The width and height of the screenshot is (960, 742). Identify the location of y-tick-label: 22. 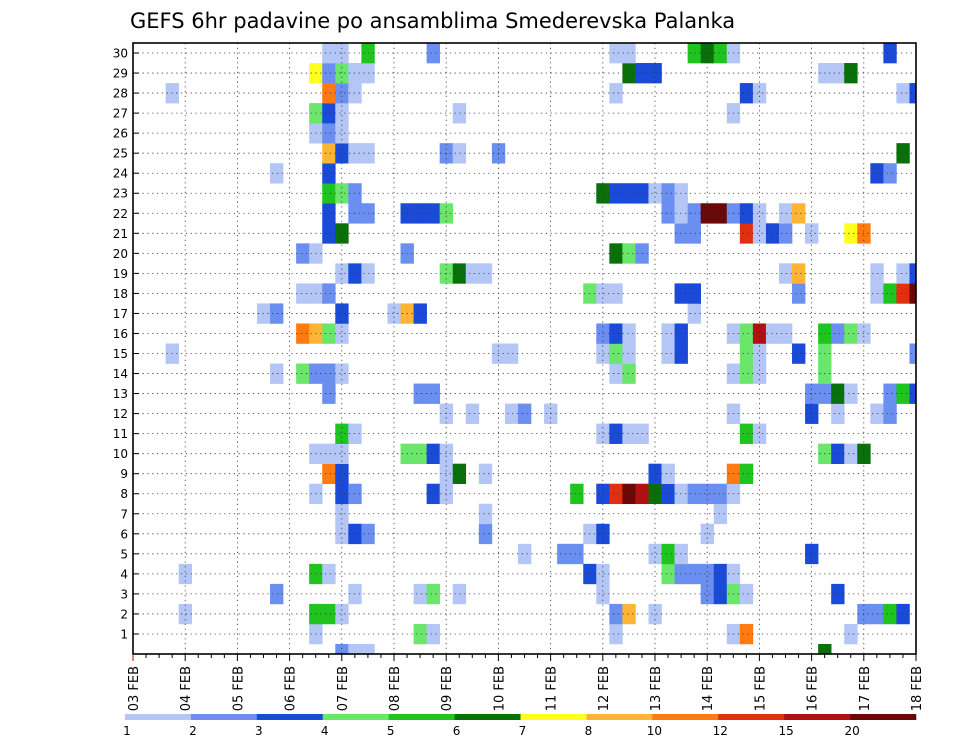
(120, 214).